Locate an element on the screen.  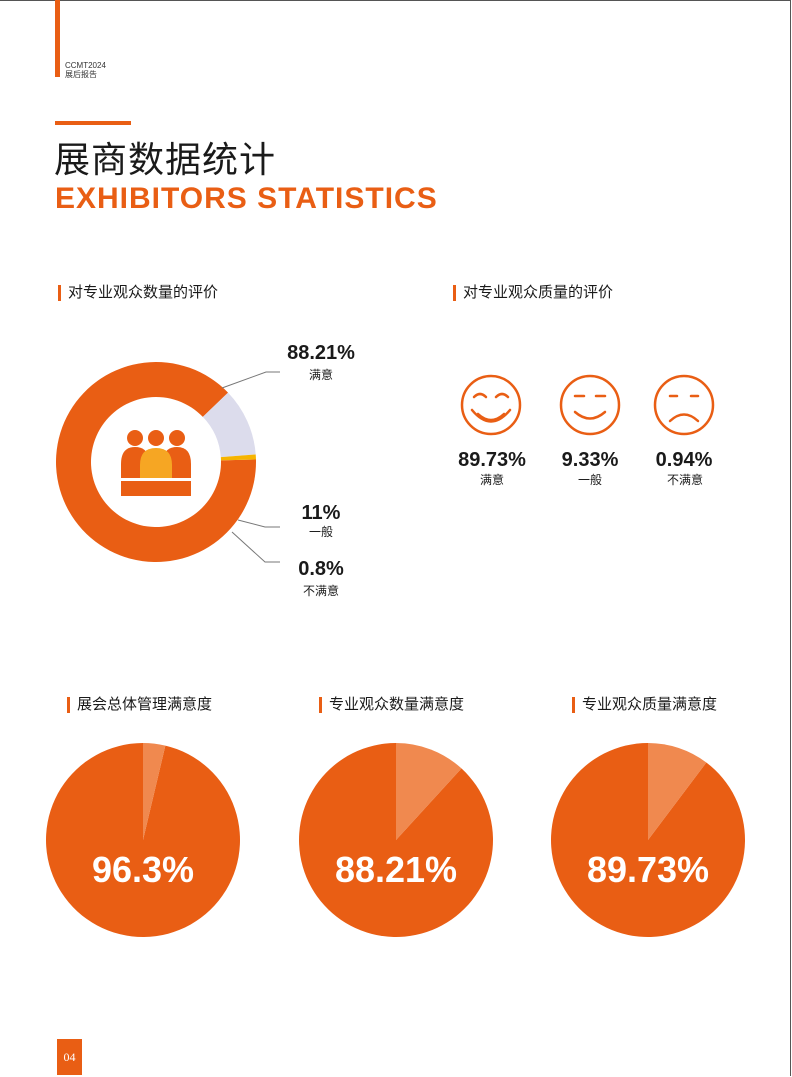
section-title-text: 对专业观众质量的评价 is located at coordinates (538, 292).